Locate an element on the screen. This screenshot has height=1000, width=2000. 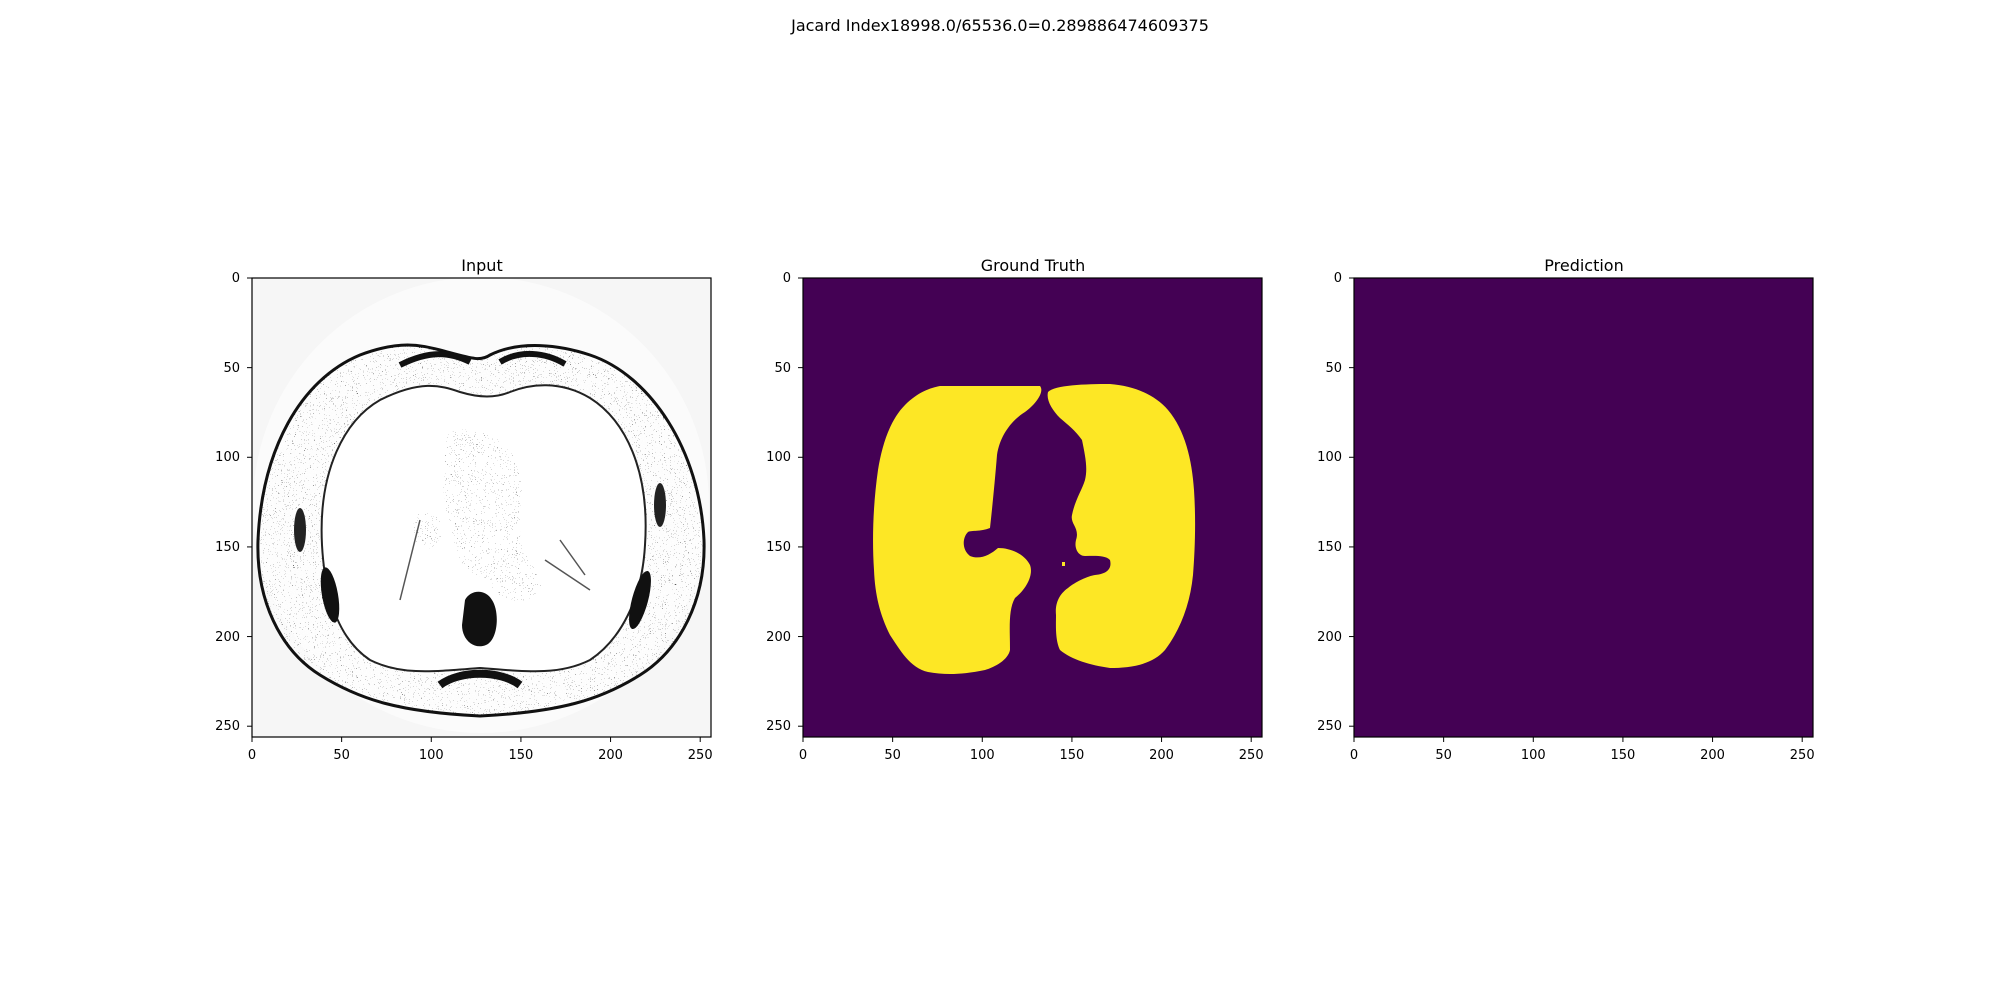
ground-truth-axes-frame is located at coordinates (1032, 507).